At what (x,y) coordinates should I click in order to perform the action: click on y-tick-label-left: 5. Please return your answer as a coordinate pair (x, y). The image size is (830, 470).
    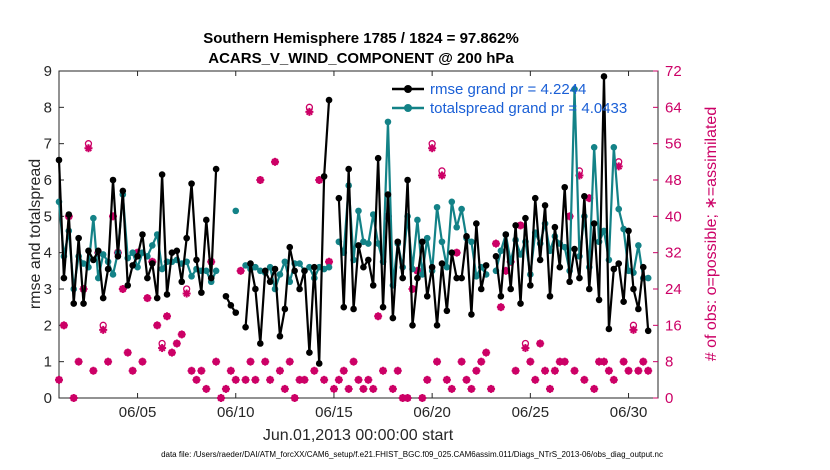
    Looking at the image, I should click on (48, 216).